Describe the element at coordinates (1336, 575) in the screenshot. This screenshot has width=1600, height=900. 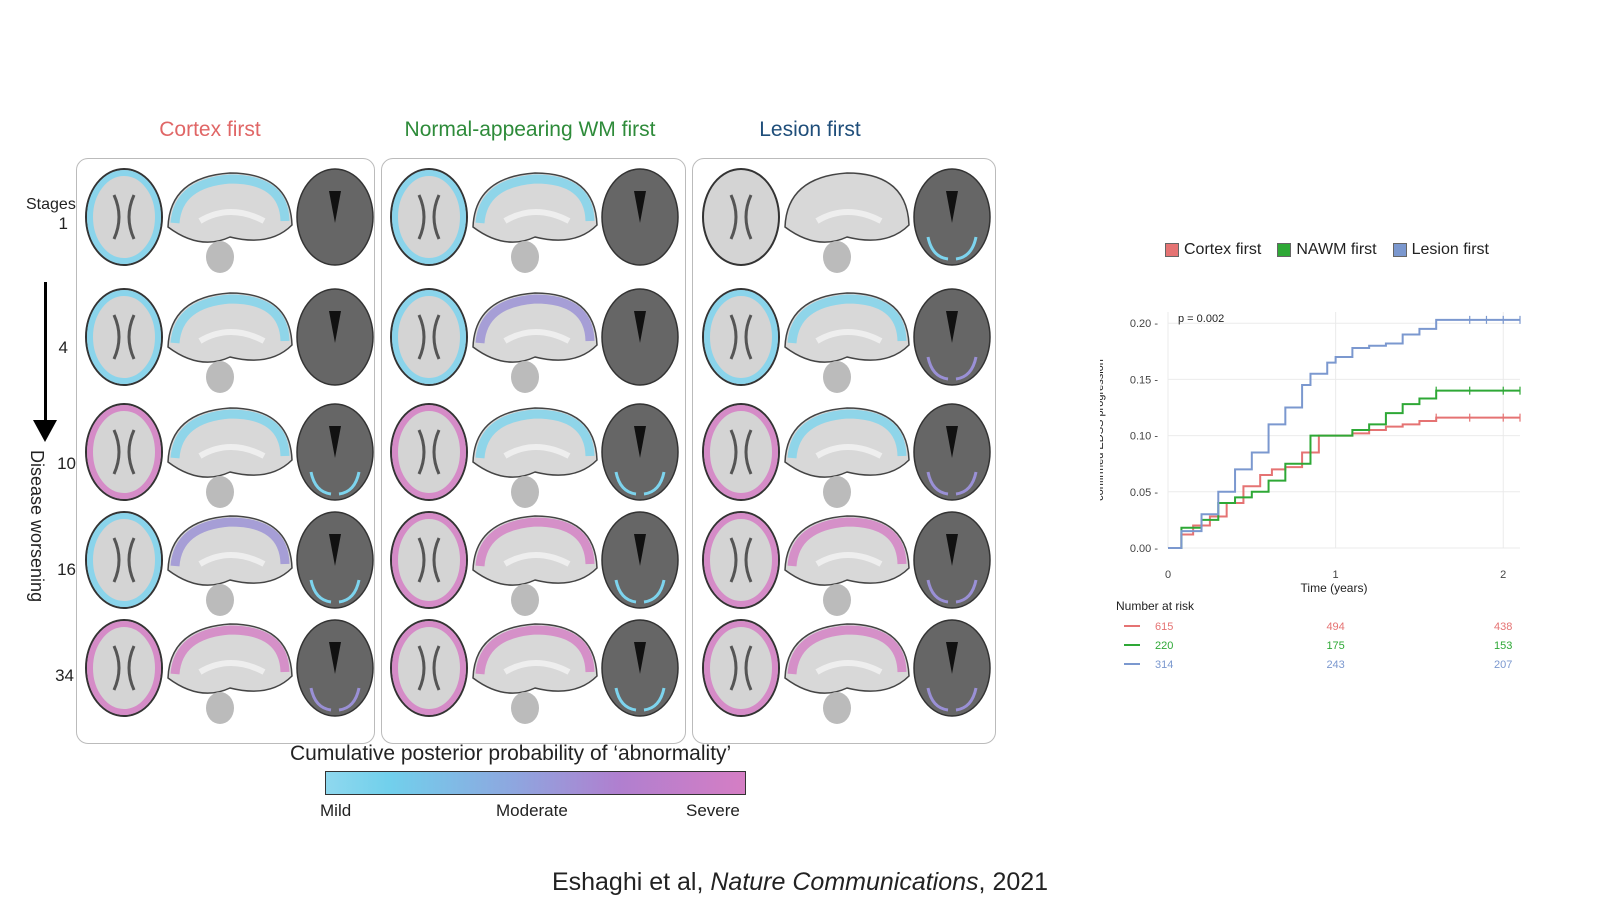
I see `x-tick-label: 1` at that location.